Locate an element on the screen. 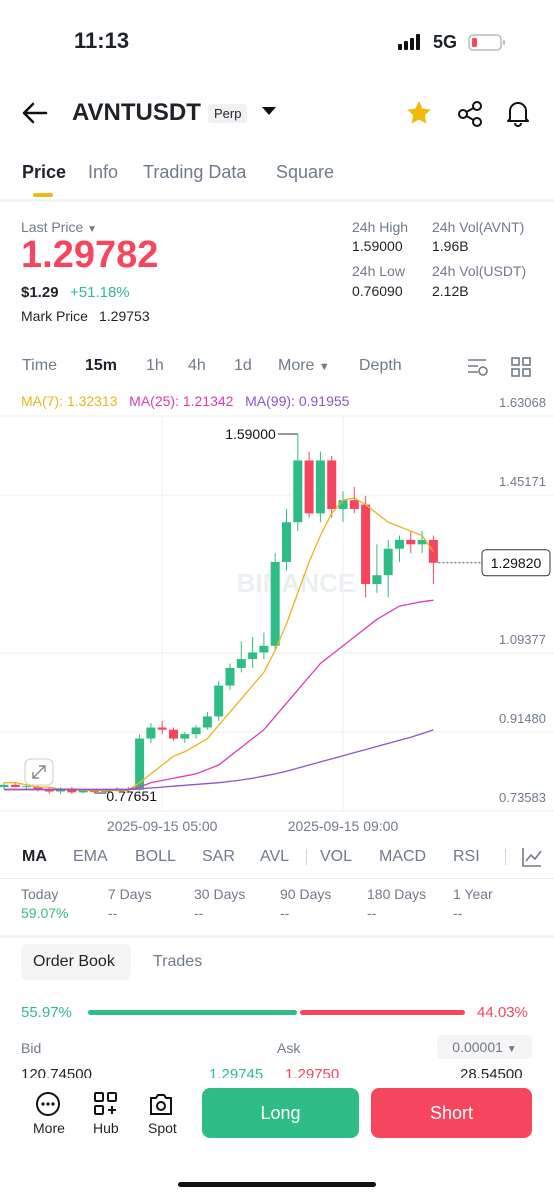 The width and height of the screenshot is (554, 1200). watermark: BINANCE is located at coordinates (296, 583).